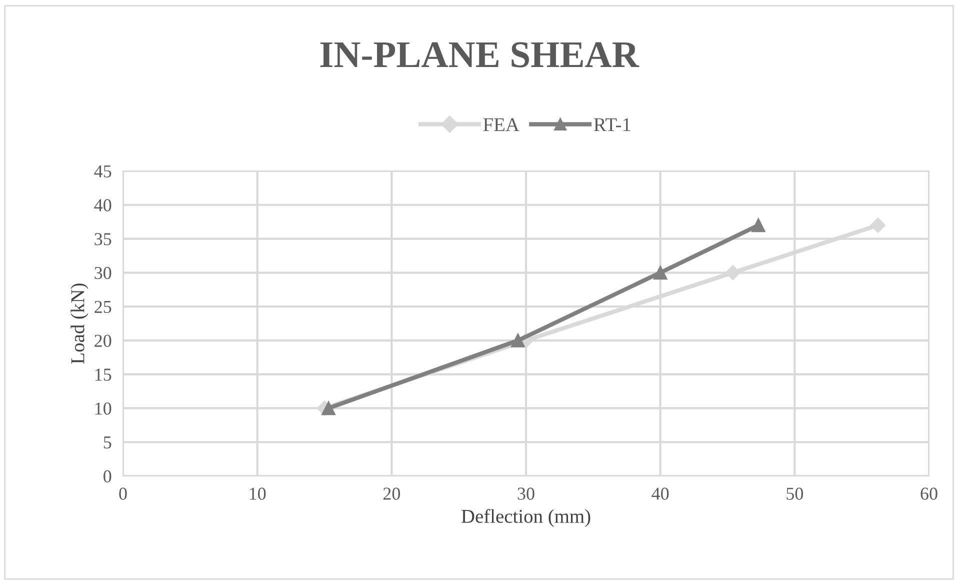 The image size is (958, 582). What do you see at coordinates (103, 306) in the screenshot?
I see `y-tick-label: 25` at bounding box center [103, 306].